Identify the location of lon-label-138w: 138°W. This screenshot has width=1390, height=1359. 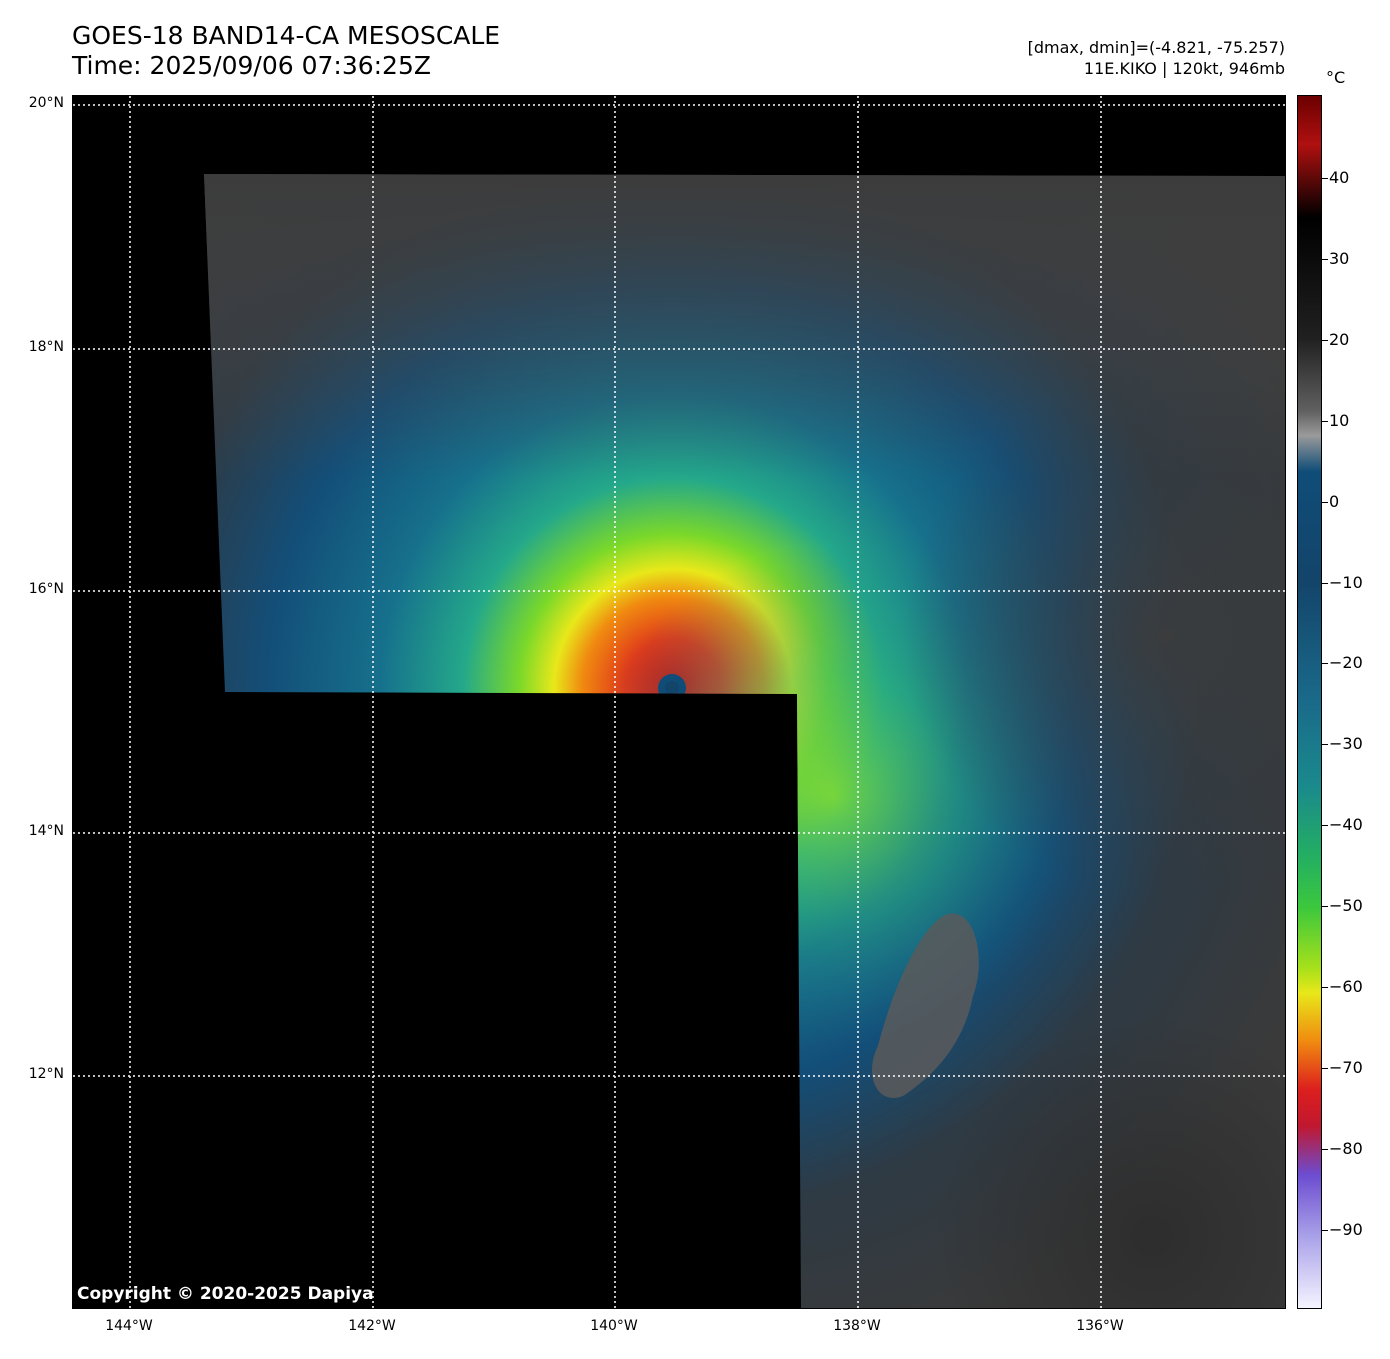
(857, 1326).